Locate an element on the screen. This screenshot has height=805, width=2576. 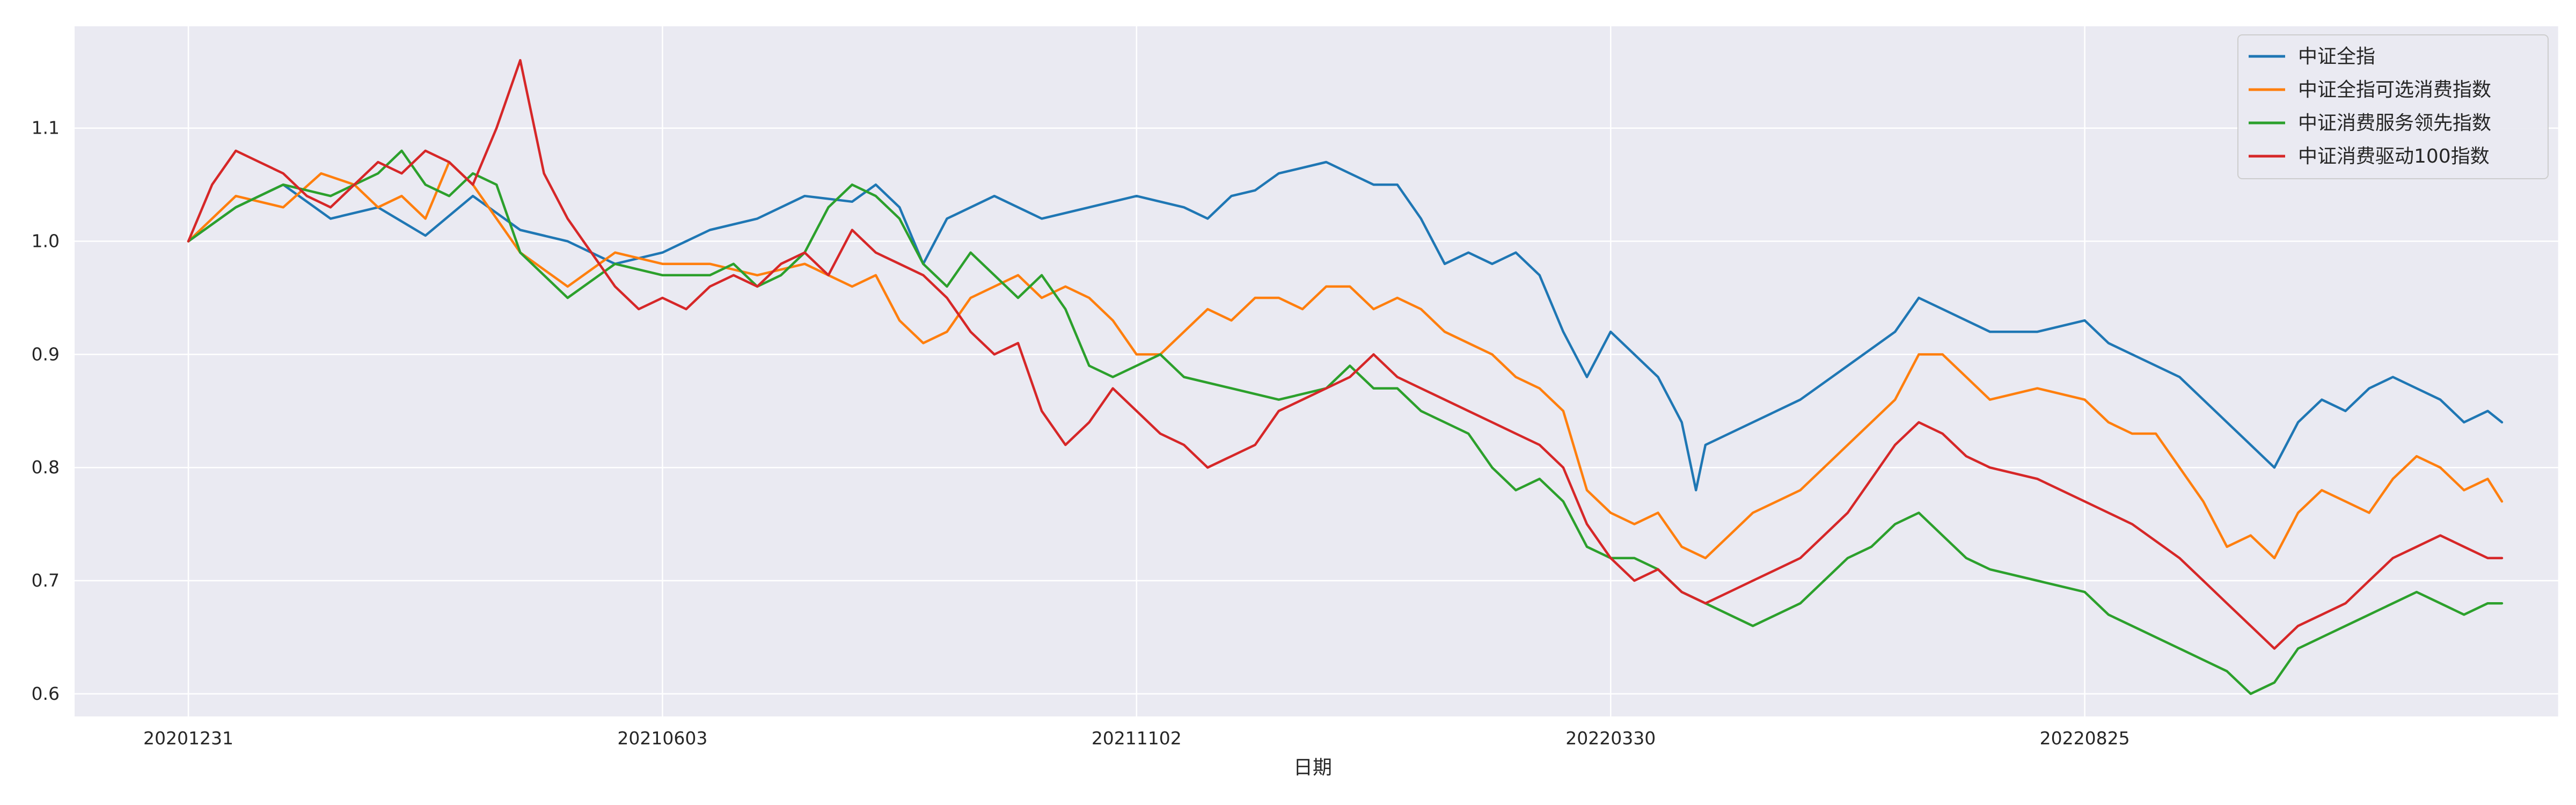
x-tick-label: 20220330 is located at coordinates (1610, 738).